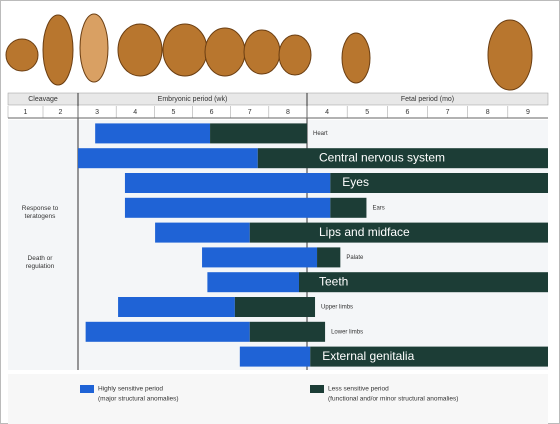  What do you see at coordinates (138, 399) in the screenshot?
I see `legend-description: (major structural anomalies)` at bounding box center [138, 399].